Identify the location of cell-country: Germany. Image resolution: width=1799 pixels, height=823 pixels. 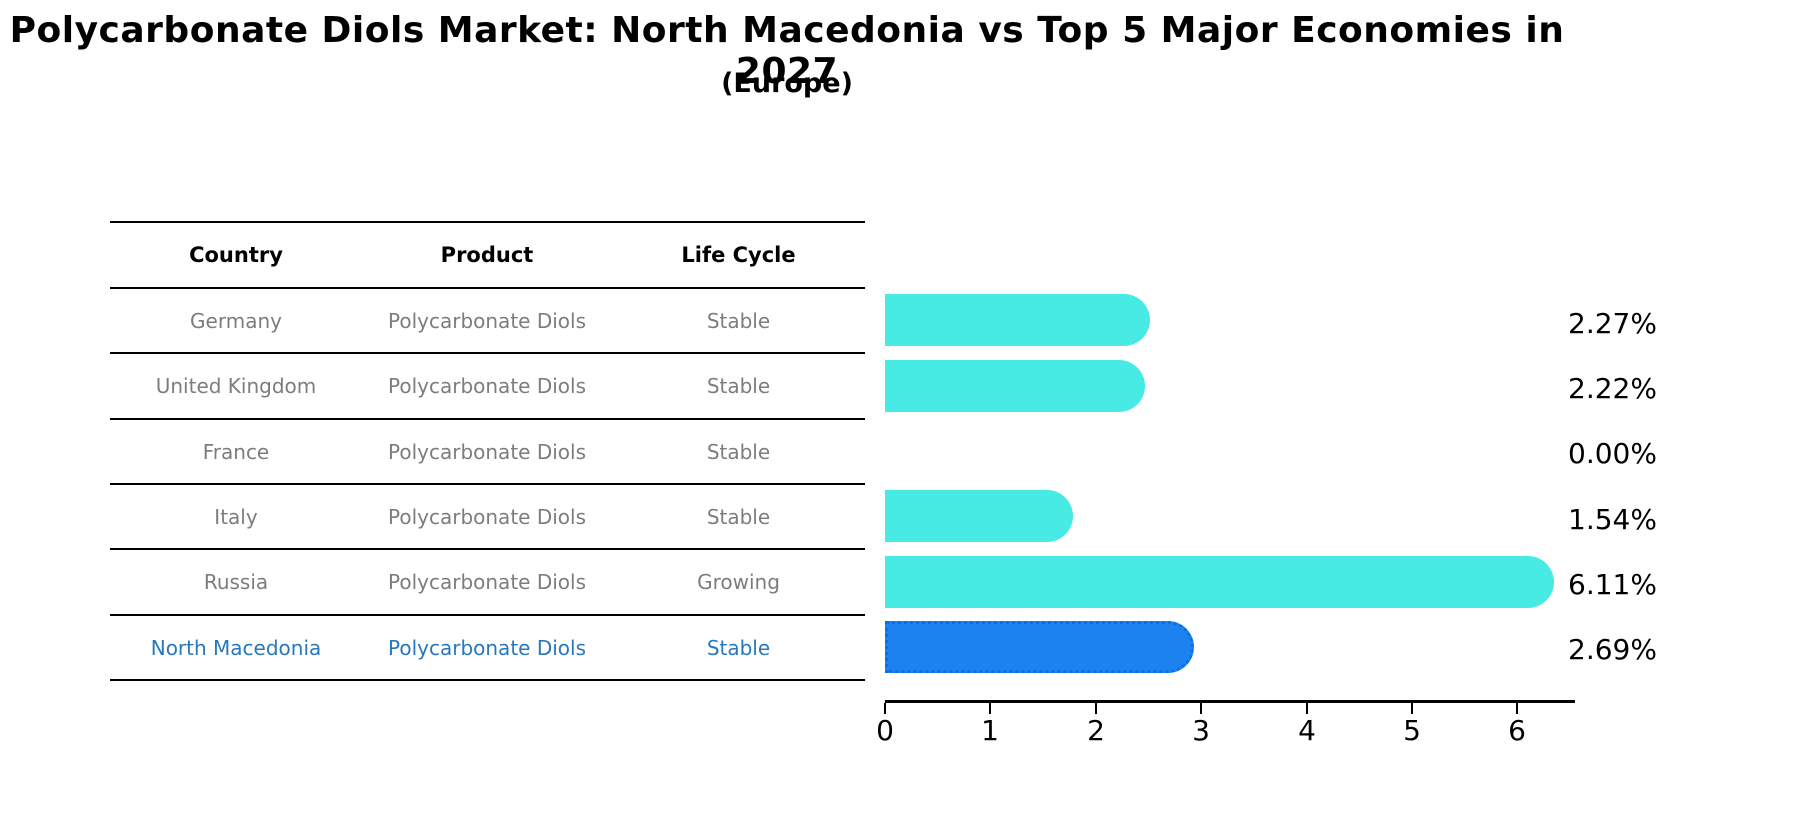
(236, 320).